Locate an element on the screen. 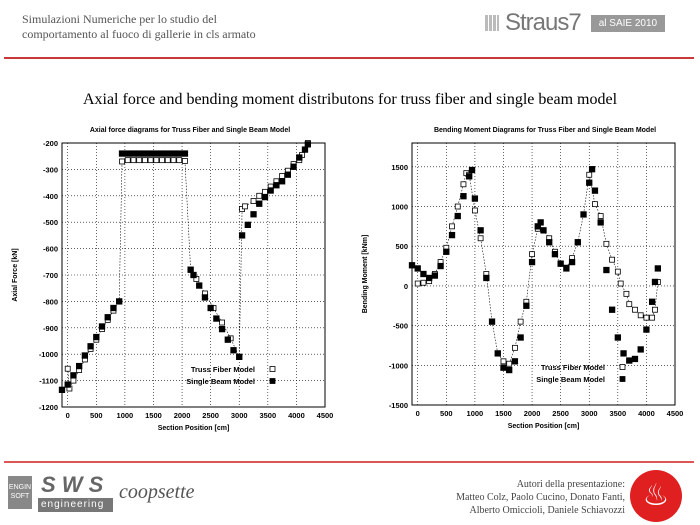 The width and height of the screenshot is (700, 525). y-axis-label: Axial Force [kN] is located at coordinates (15, 274).